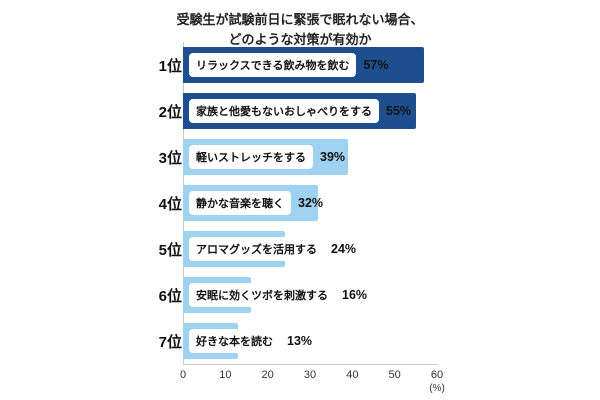 The image size is (600, 400). I want to click on rank-label: 5位, so click(170, 250).